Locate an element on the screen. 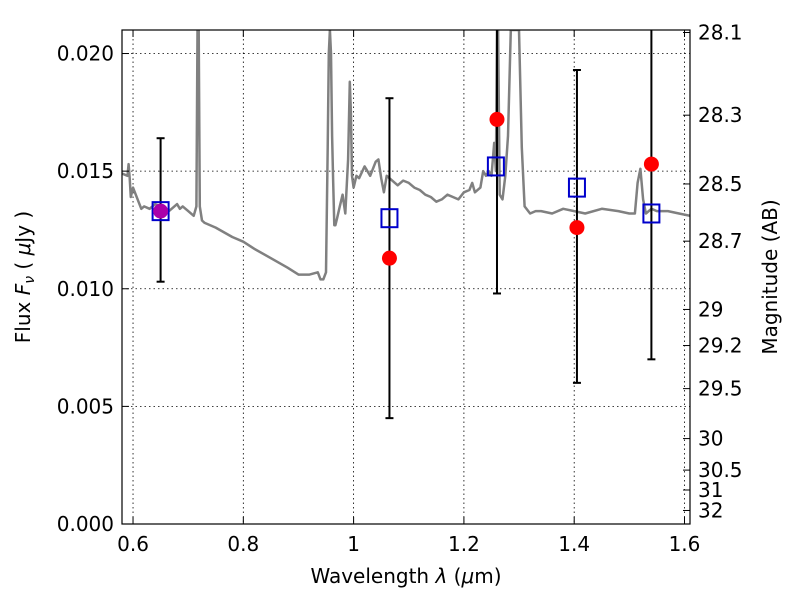 This screenshot has width=800, height=600. x-axis-title: Wavelength λ (μm) is located at coordinates (405, 576).